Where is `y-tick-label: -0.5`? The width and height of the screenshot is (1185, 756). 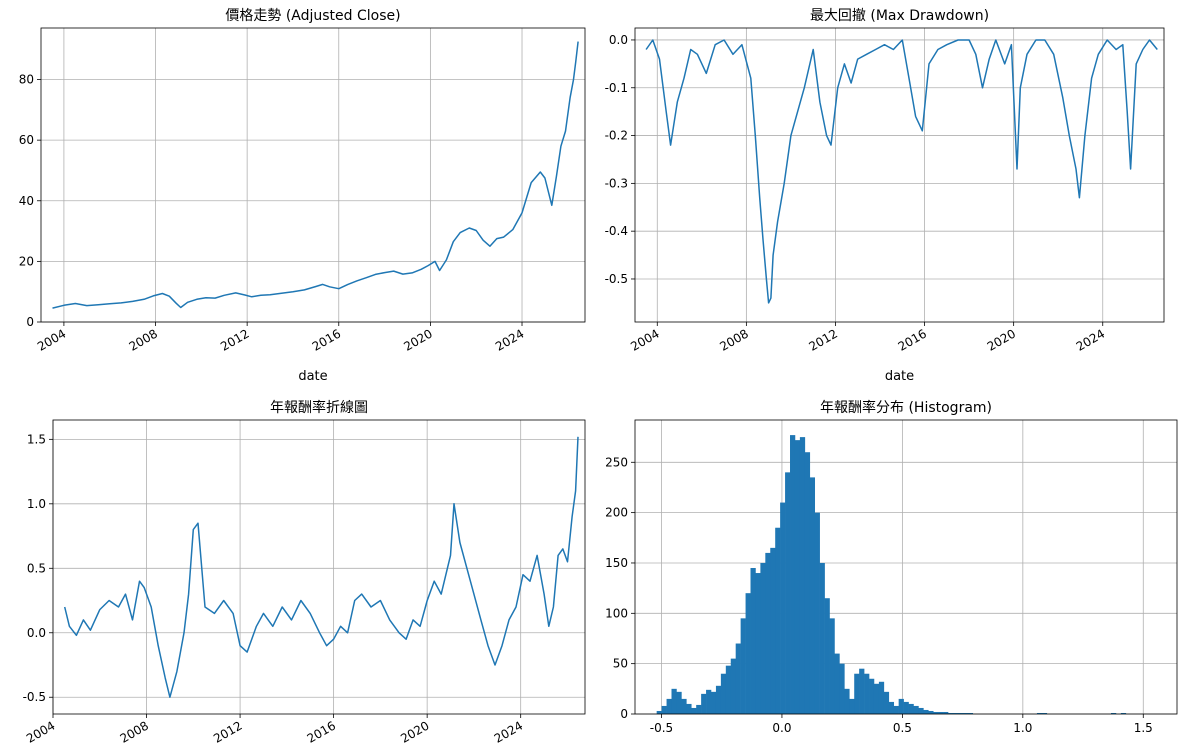
y-tick-label: -0.5 is located at coordinates (616, 279).